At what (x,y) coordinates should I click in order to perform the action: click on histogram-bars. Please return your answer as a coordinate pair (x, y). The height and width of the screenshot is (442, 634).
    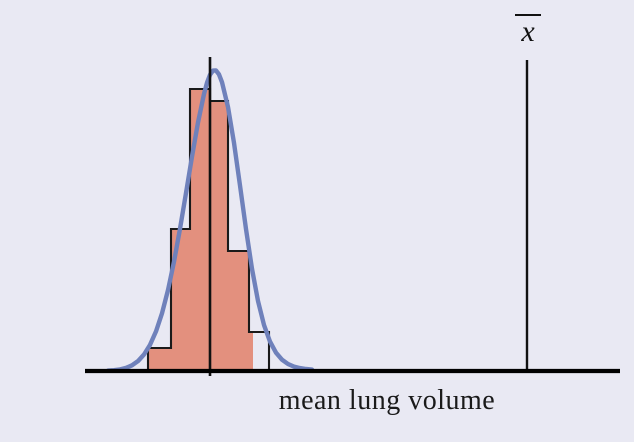
    Looking at the image, I should click on (200, 230).